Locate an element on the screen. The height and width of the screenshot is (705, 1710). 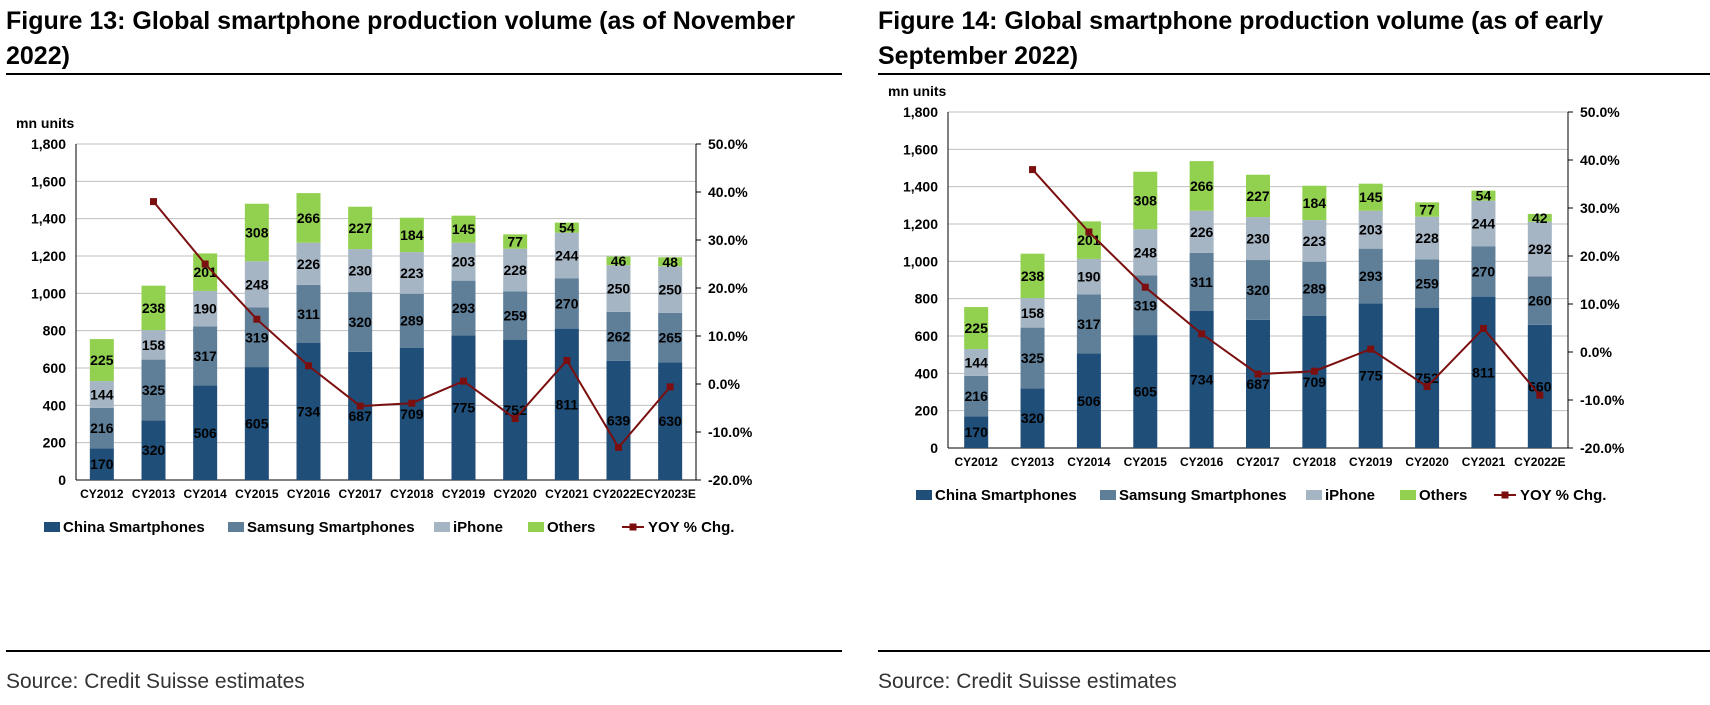
x-tick-label: CY2018 is located at coordinates (1315, 462).